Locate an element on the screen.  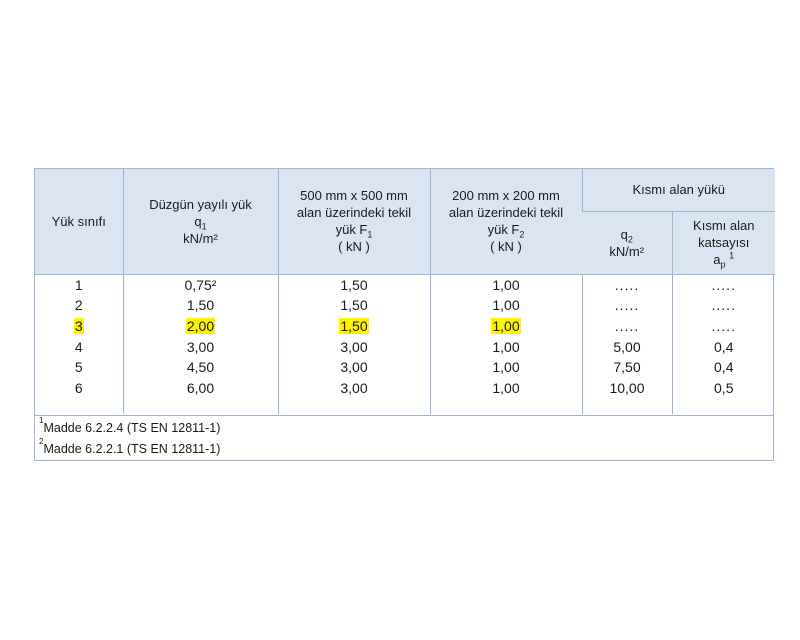
footnote: 1Madde 6.2.2.4 (TS EN 12811-1) is located at coordinates (130, 426).